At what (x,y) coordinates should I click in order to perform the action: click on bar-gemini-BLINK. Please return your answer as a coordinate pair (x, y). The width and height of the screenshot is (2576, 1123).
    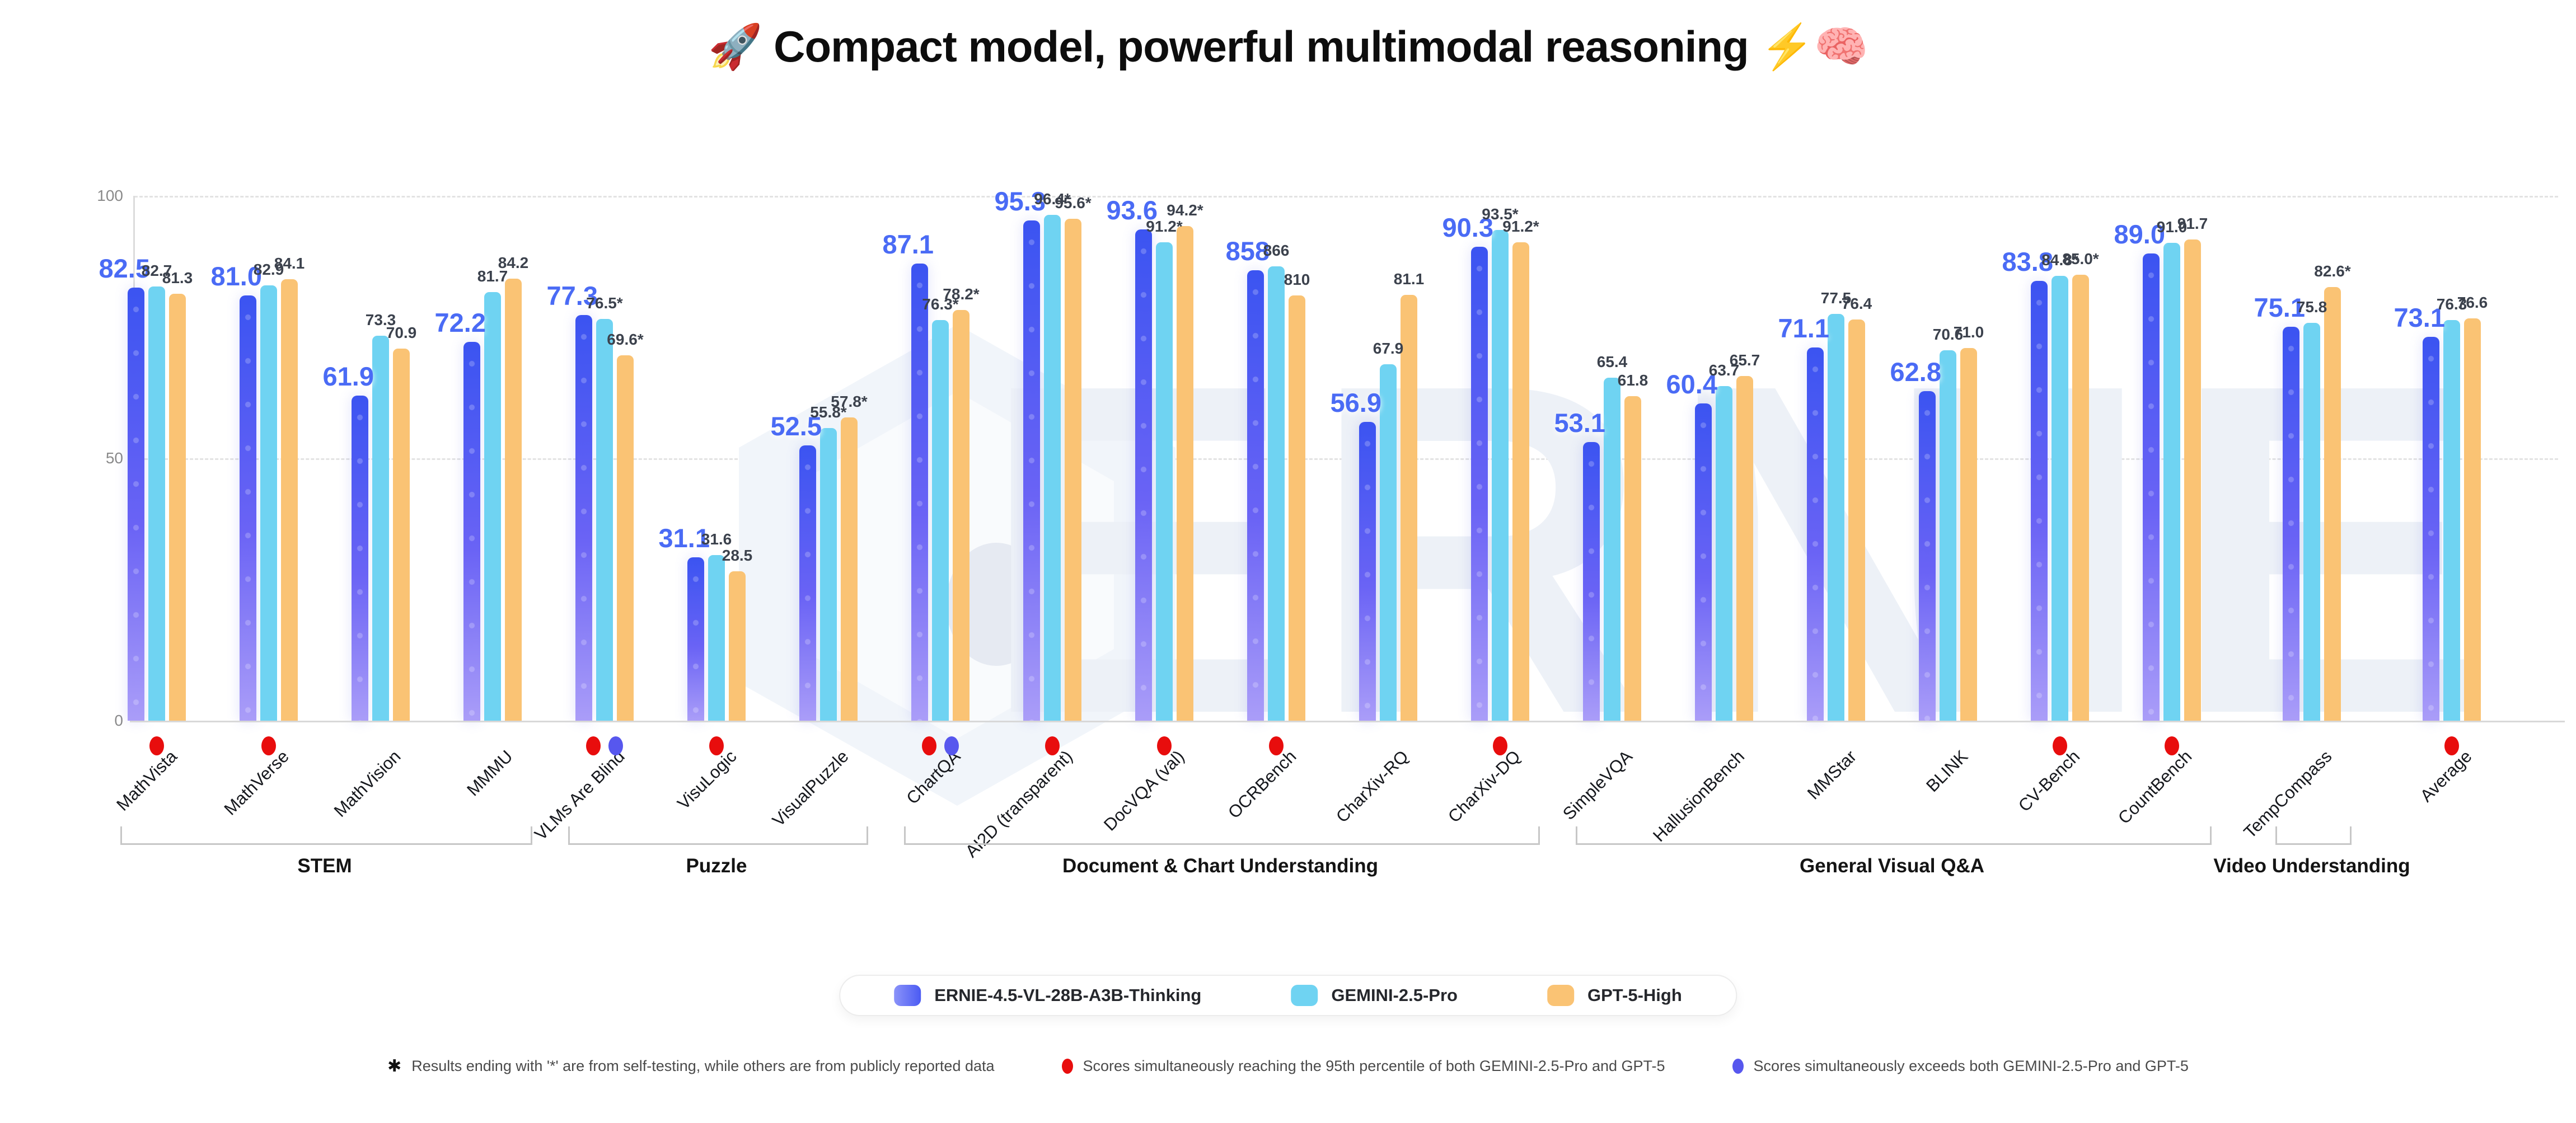
    Looking at the image, I should click on (1948, 535).